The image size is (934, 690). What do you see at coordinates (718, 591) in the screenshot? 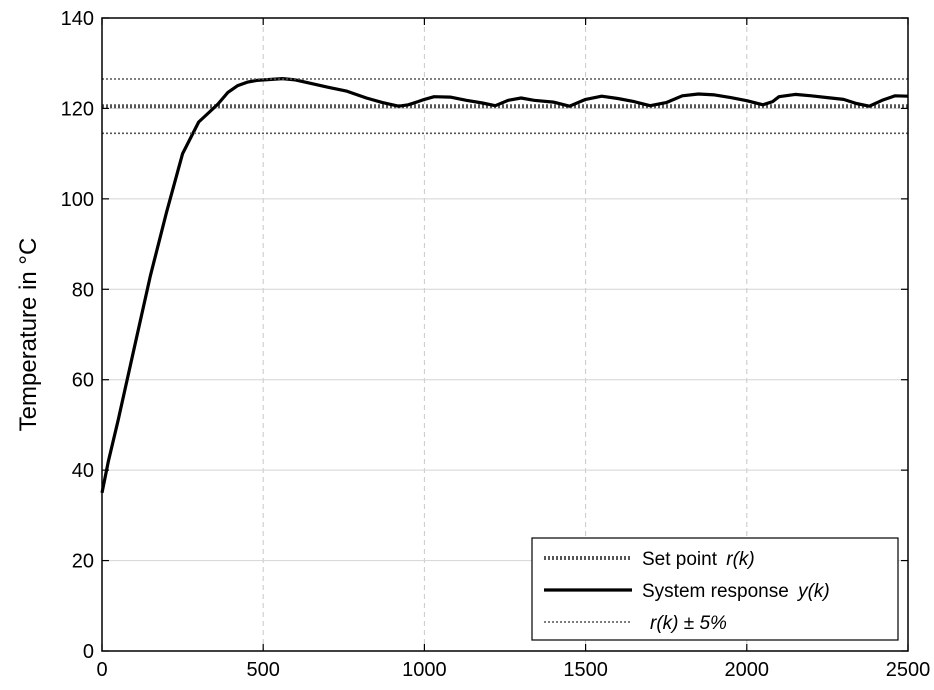
I see `legend-label-text: System response` at bounding box center [718, 591].